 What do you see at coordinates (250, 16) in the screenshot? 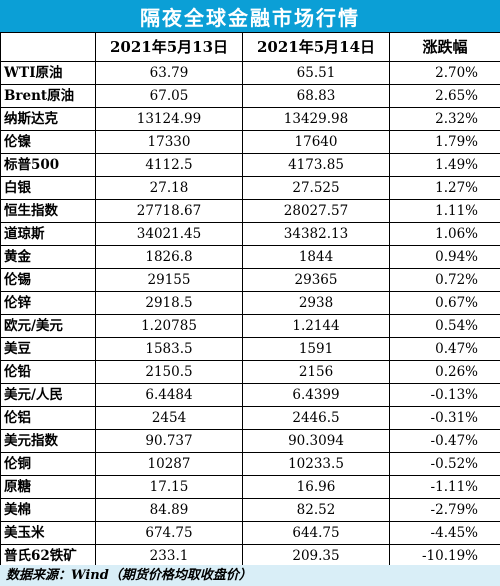
I see `table-title: 隔夜全球金融市场行情` at bounding box center [250, 16].